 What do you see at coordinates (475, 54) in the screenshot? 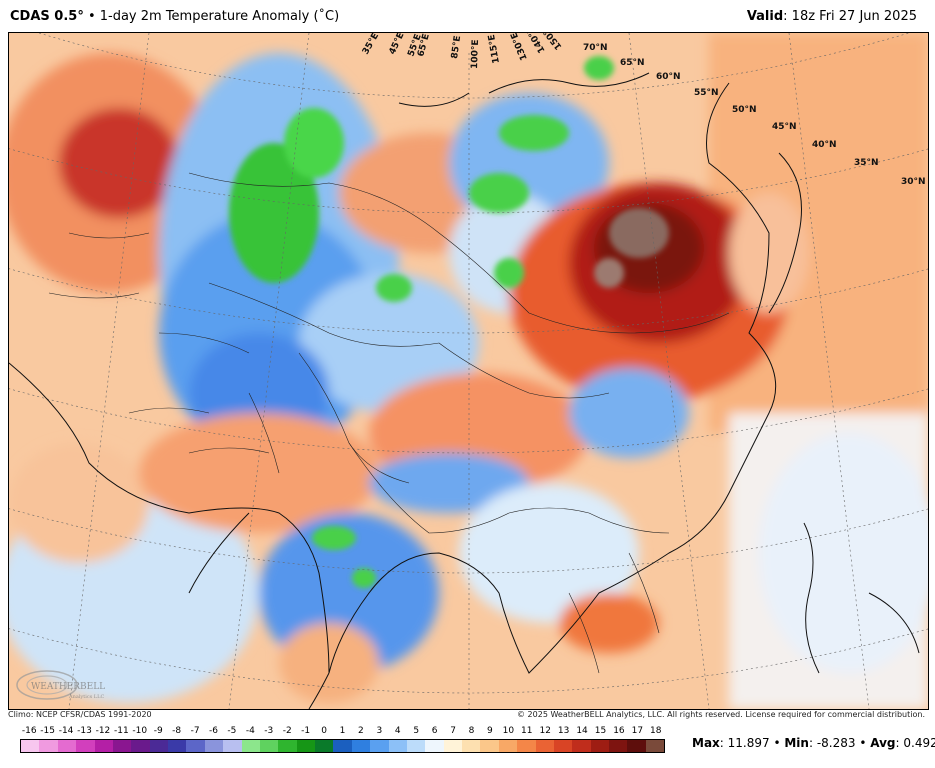
I see `lon-label-100: 100°E` at bounding box center [475, 54].